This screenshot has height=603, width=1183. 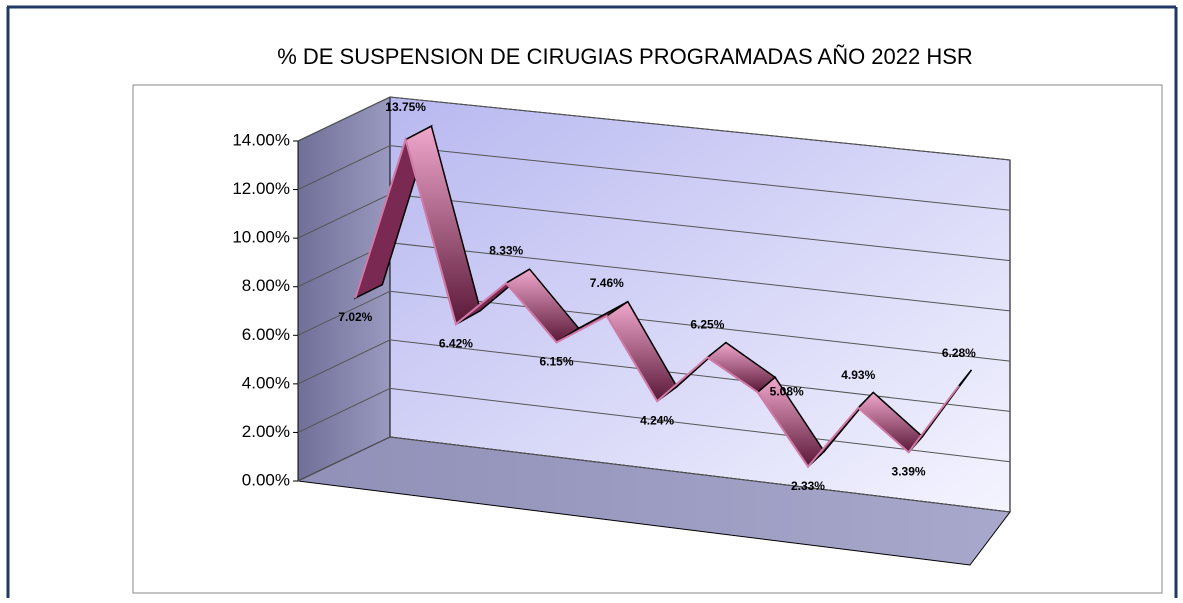 What do you see at coordinates (355, 317) in the screenshot?
I see `value-label: 7.02%` at bounding box center [355, 317].